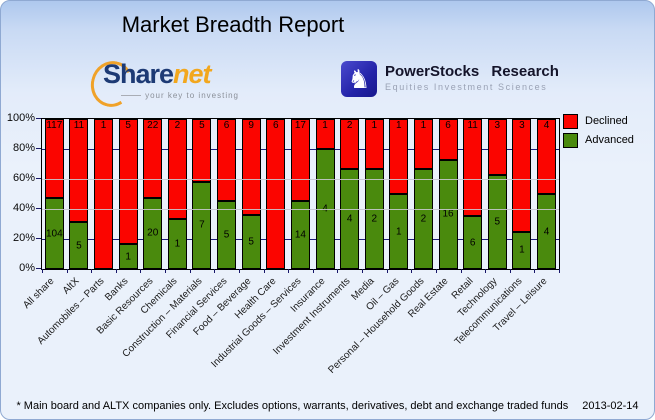 Image resolution: width=655 pixels, height=420 pixels. I want to click on y-axis-label: 20%, so click(23, 238).